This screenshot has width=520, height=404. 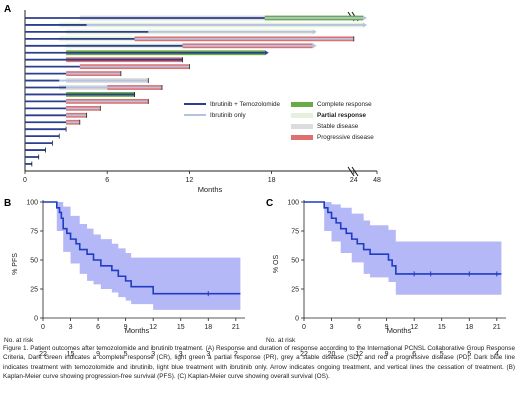 I want to click on at-risk-count: 15, so click(x=71, y=354).